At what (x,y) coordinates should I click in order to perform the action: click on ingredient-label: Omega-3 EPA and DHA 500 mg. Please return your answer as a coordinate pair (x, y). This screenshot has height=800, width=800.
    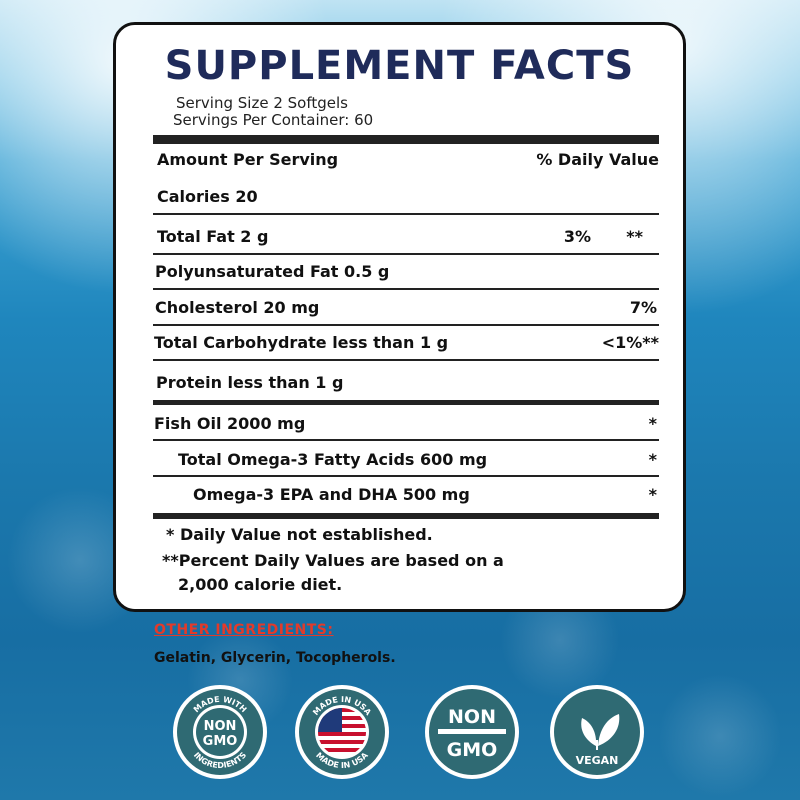
    Looking at the image, I should click on (331, 494).